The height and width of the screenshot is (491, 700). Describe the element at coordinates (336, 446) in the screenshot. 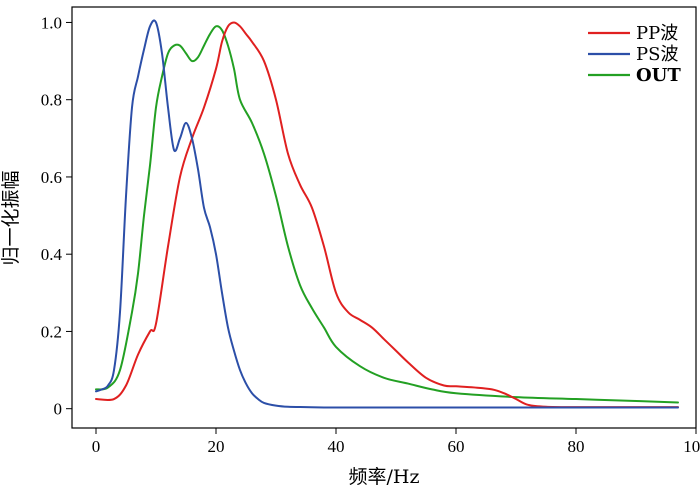

I see `x-tick-label: 40` at that location.